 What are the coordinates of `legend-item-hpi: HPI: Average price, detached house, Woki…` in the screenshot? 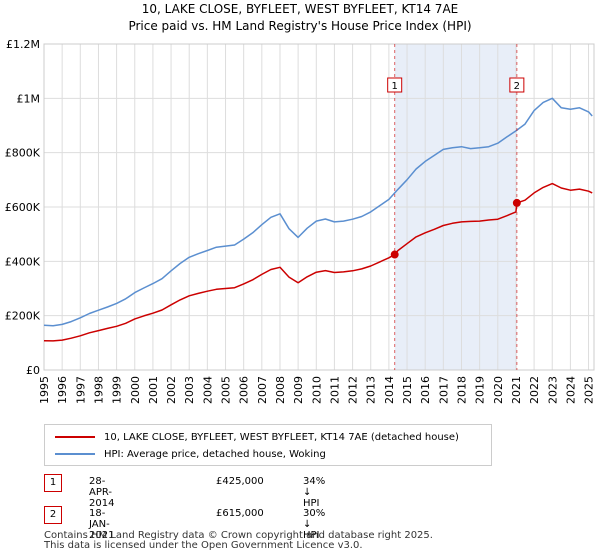 It's located at (190, 454).